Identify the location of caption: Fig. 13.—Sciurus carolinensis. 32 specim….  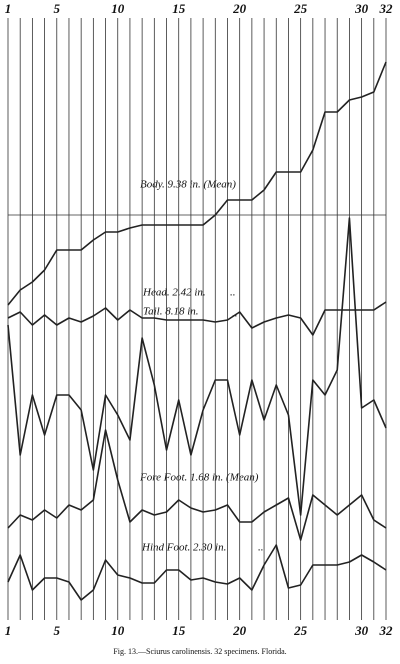
(199, 651).